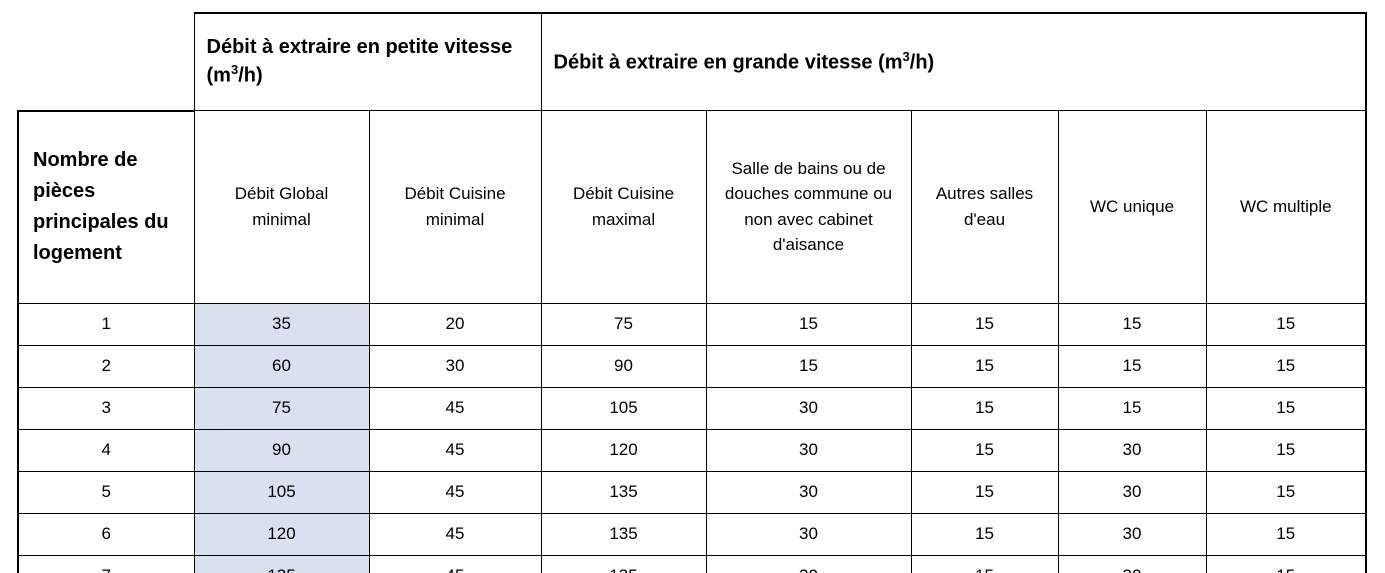  I want to click on cell-nb-pieces: 2, so click(106, 366).